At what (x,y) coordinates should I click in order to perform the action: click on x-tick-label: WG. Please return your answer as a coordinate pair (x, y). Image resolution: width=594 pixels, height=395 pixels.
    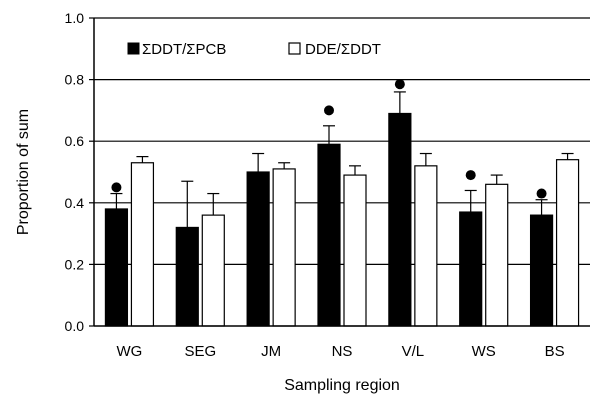
    Looking at the image, I should click on (130, 351).